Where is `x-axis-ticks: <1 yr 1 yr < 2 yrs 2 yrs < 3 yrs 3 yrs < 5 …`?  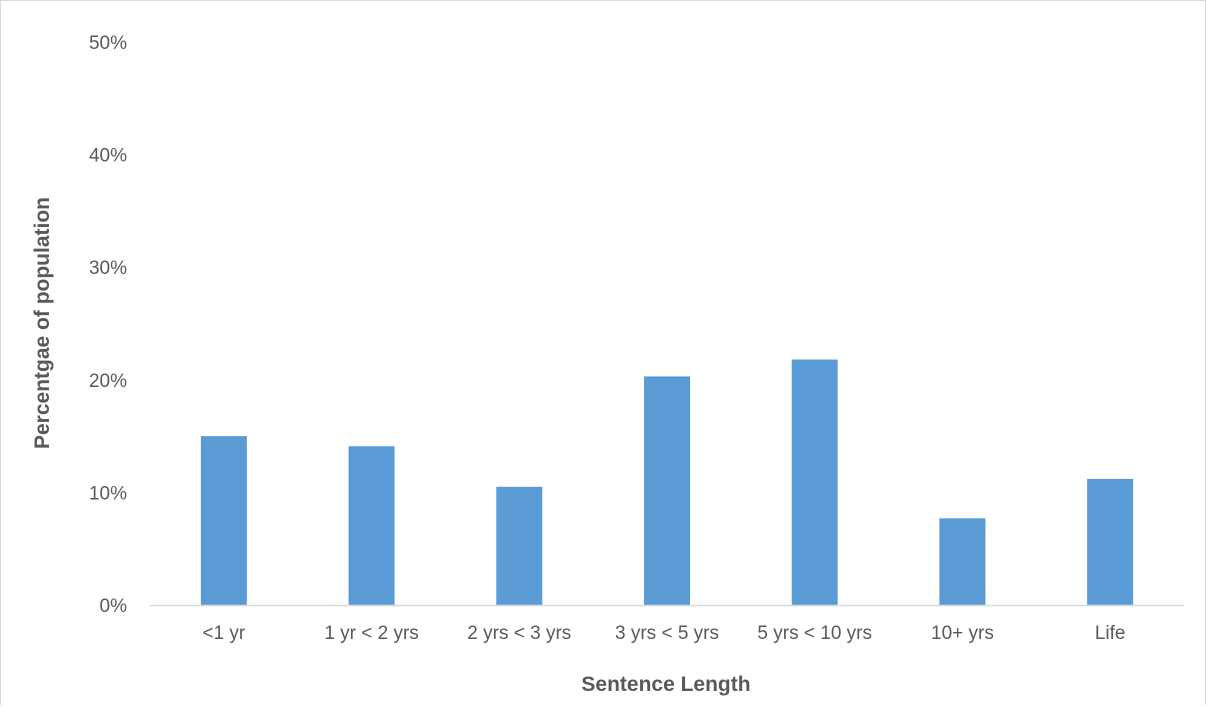 x-axis-ticks: <1 yr 1 yr < 2 yrs 2 yrs < 3 yrs 3 yrs < 5 … is located at coordinates (663, 633).